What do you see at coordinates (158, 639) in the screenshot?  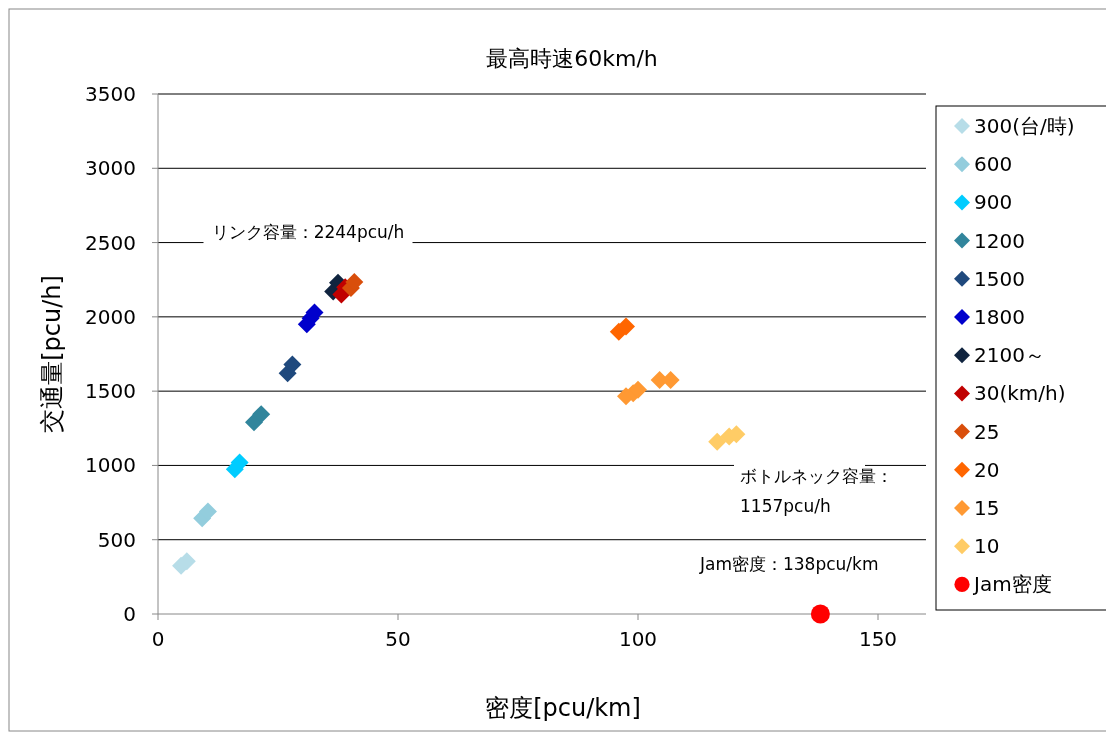 I see `x-tick-label: 0` at bounding box center [158, 639].